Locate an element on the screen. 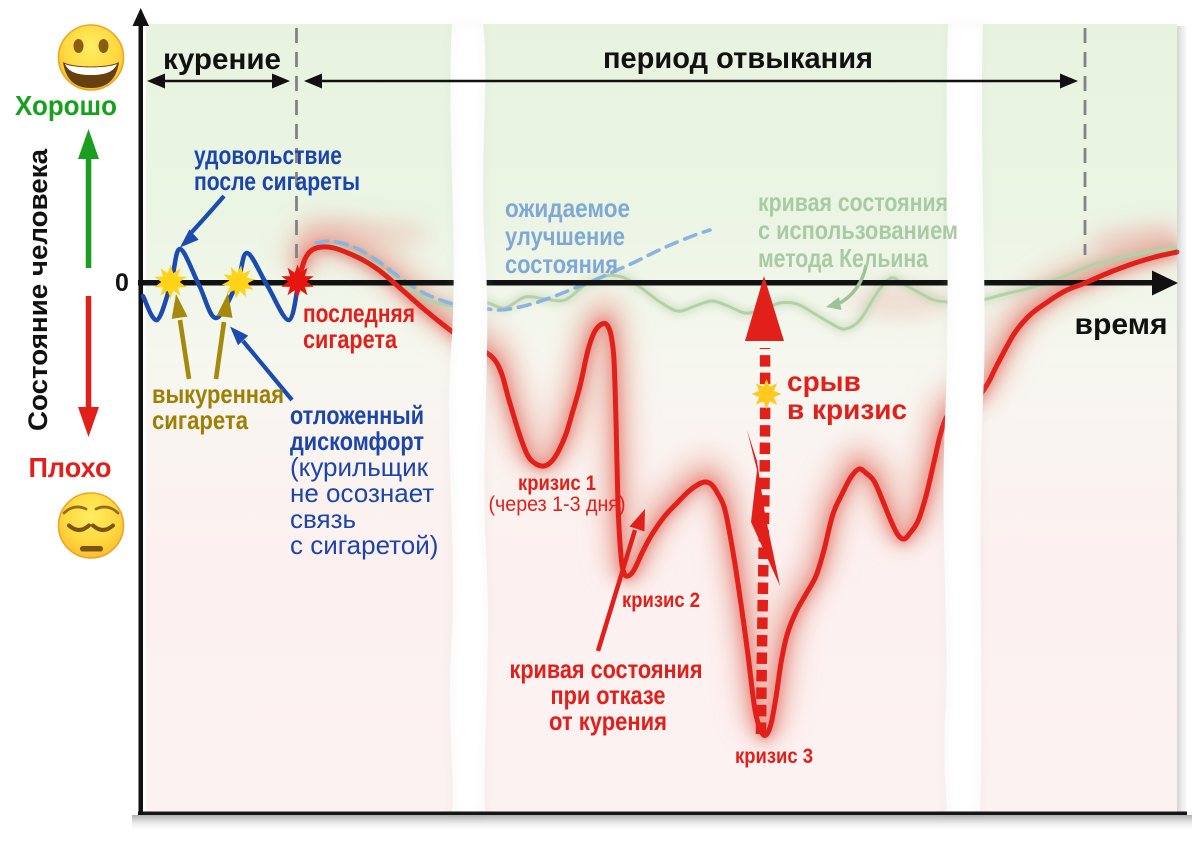 This screenshot has height=841, width=1200. svg-text: выкуренная is located at coordinates (218, 394).